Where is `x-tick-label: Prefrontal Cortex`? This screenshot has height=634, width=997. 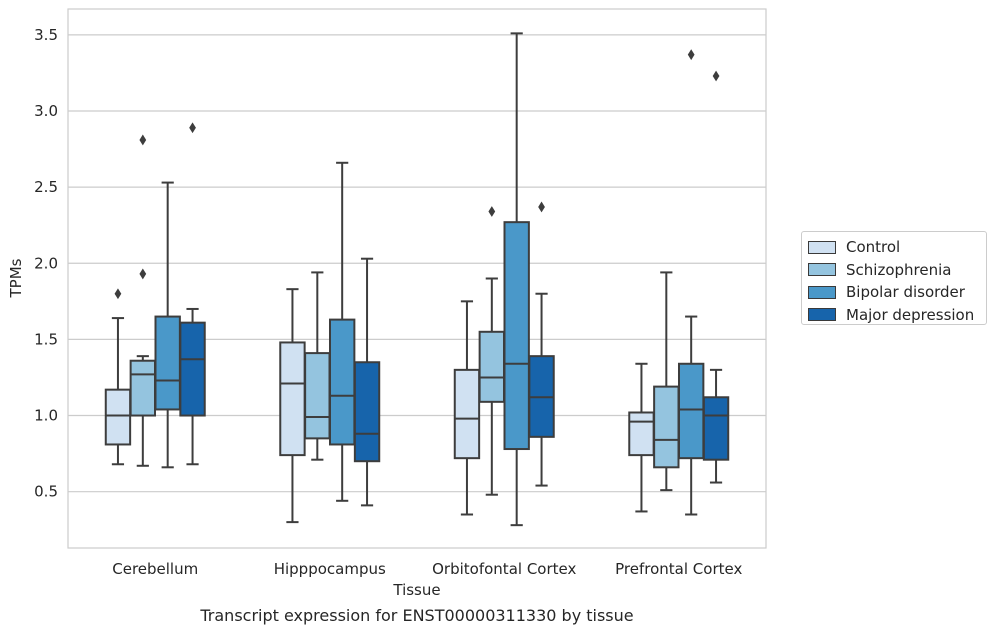
x-tick-label: Prefrontal Cortex is located at coordinates (678, 569).